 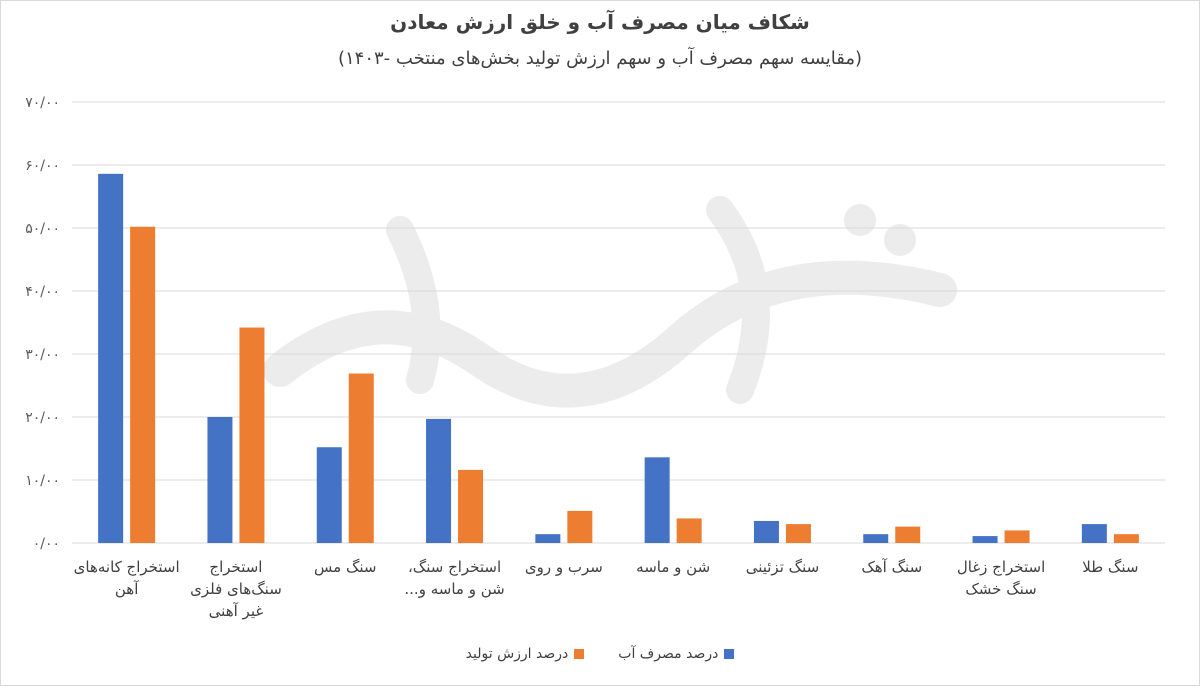 I want to click on y-tick-label: ۰/۰۰, so click(x=46, y=544).